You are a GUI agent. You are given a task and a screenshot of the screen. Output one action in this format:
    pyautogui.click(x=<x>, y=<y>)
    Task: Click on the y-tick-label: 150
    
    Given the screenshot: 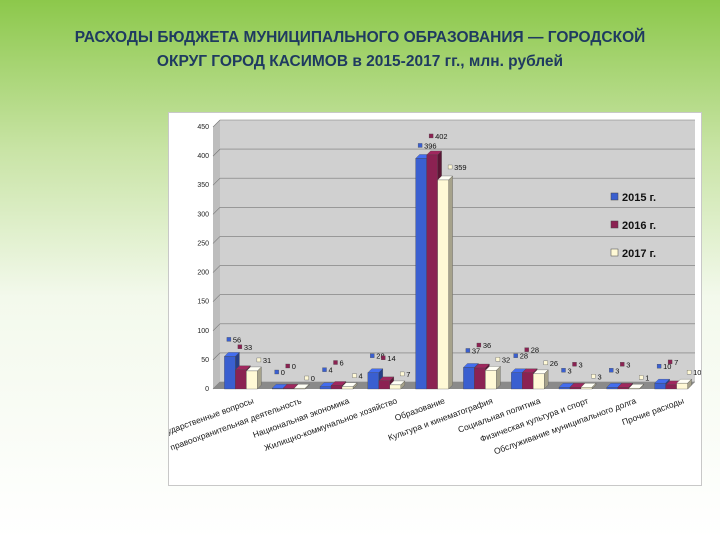 What is the action you would take?
    pyautogui.click(x=203, y=302)
    